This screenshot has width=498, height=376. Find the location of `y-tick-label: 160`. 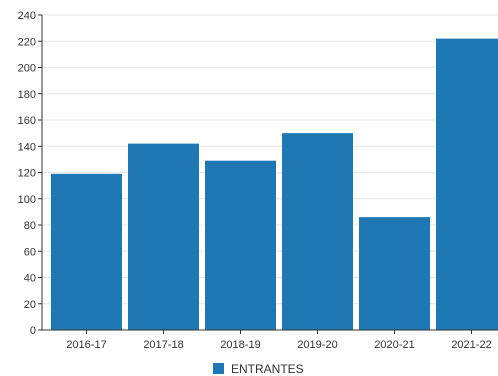

y-tick-label: 160 is located at coordinates (27, 121).